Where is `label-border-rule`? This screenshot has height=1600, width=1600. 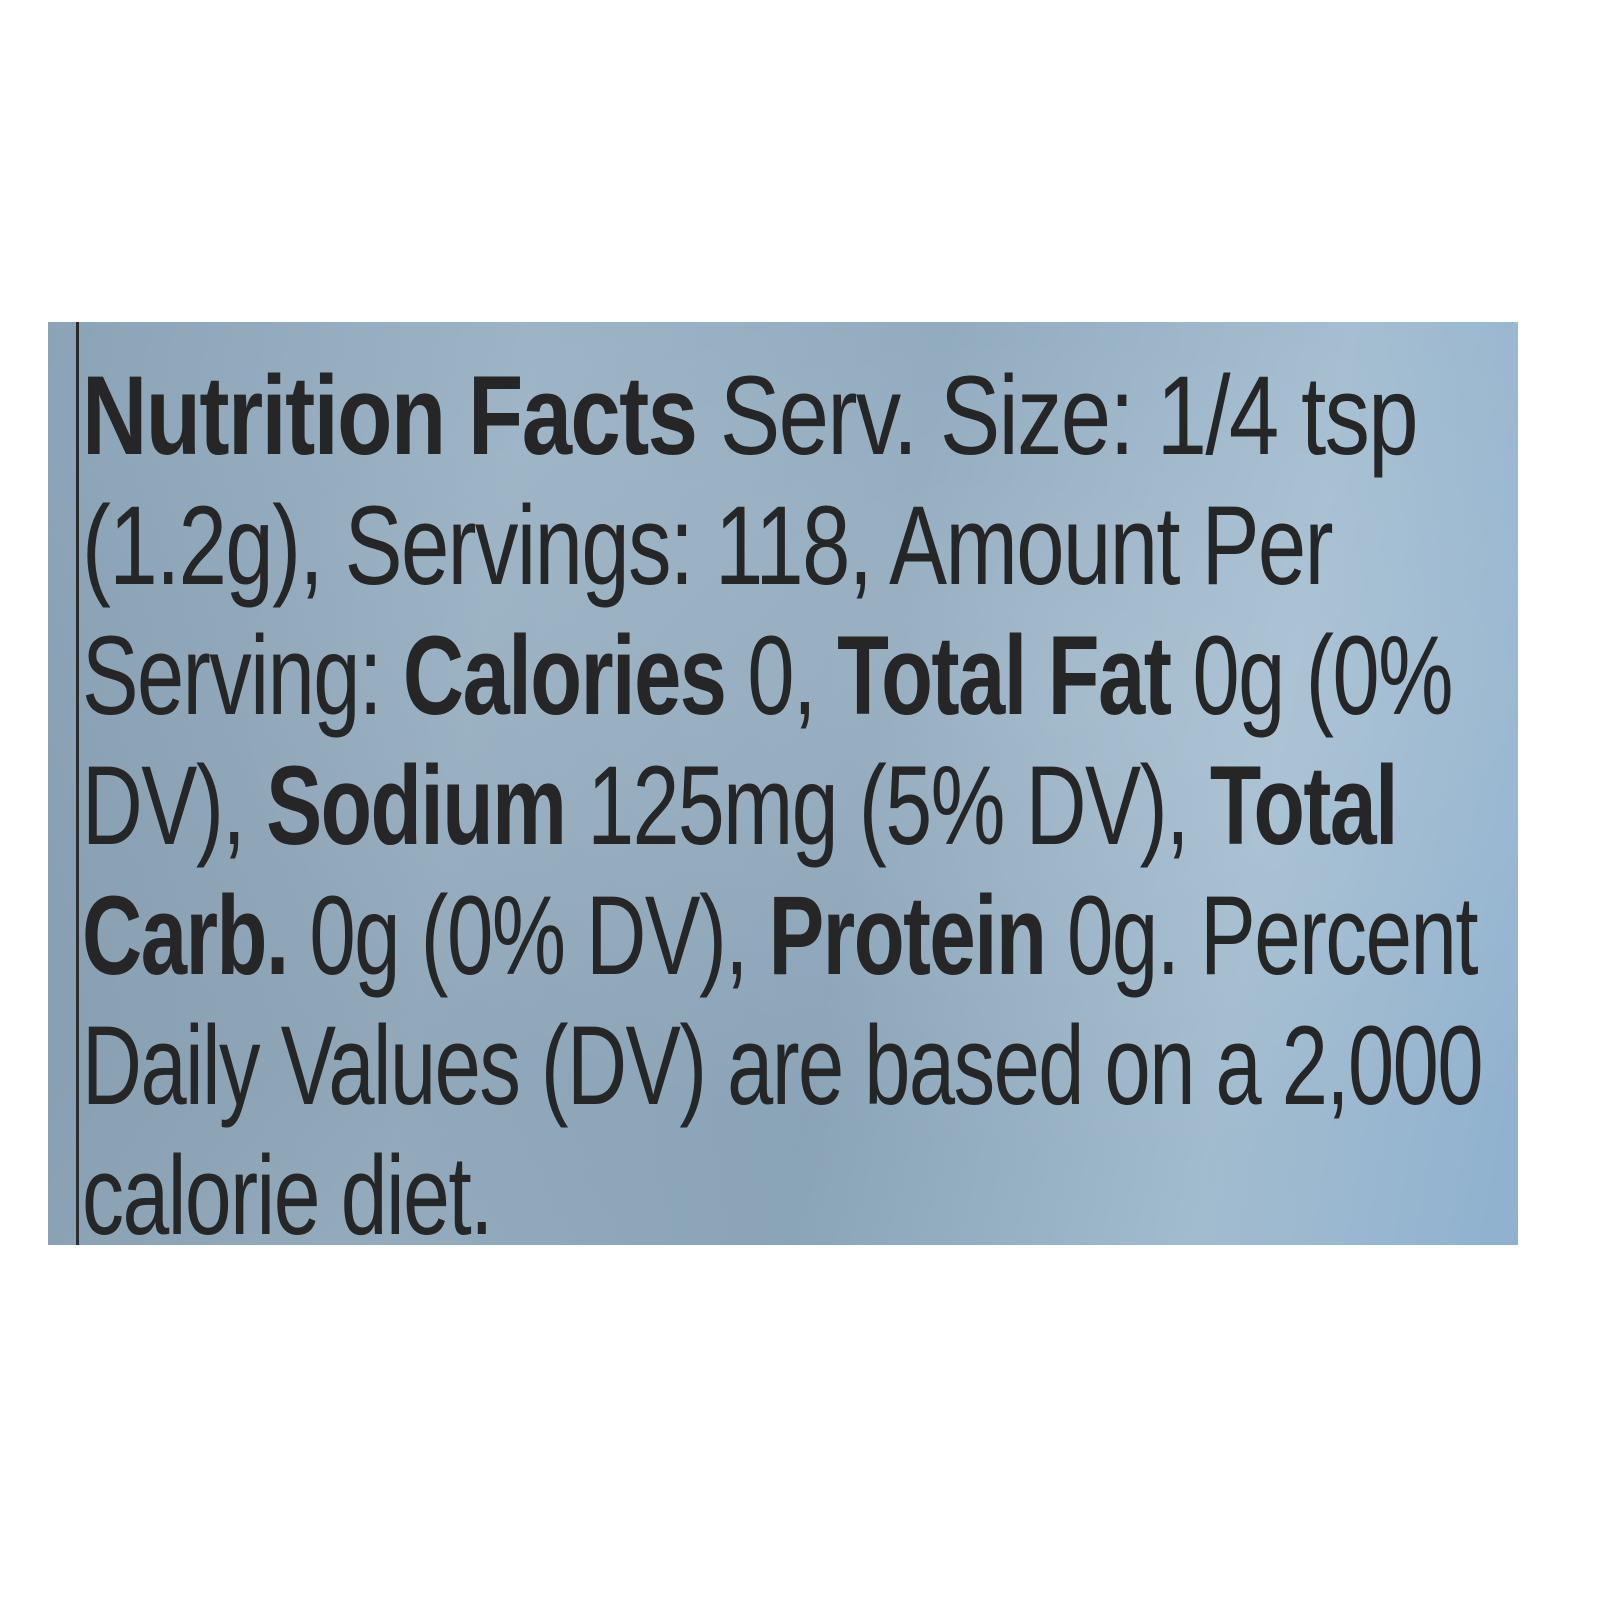 label-border-rule is located at coordinates (77, 783).